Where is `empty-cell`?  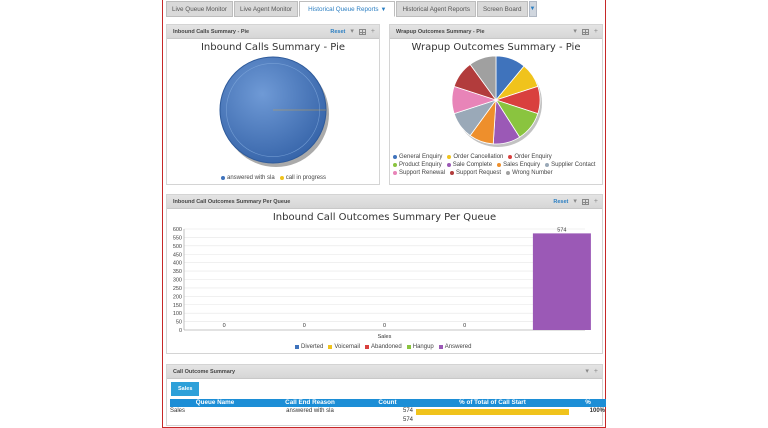
empty-cell is located at coordinates (492, 420).